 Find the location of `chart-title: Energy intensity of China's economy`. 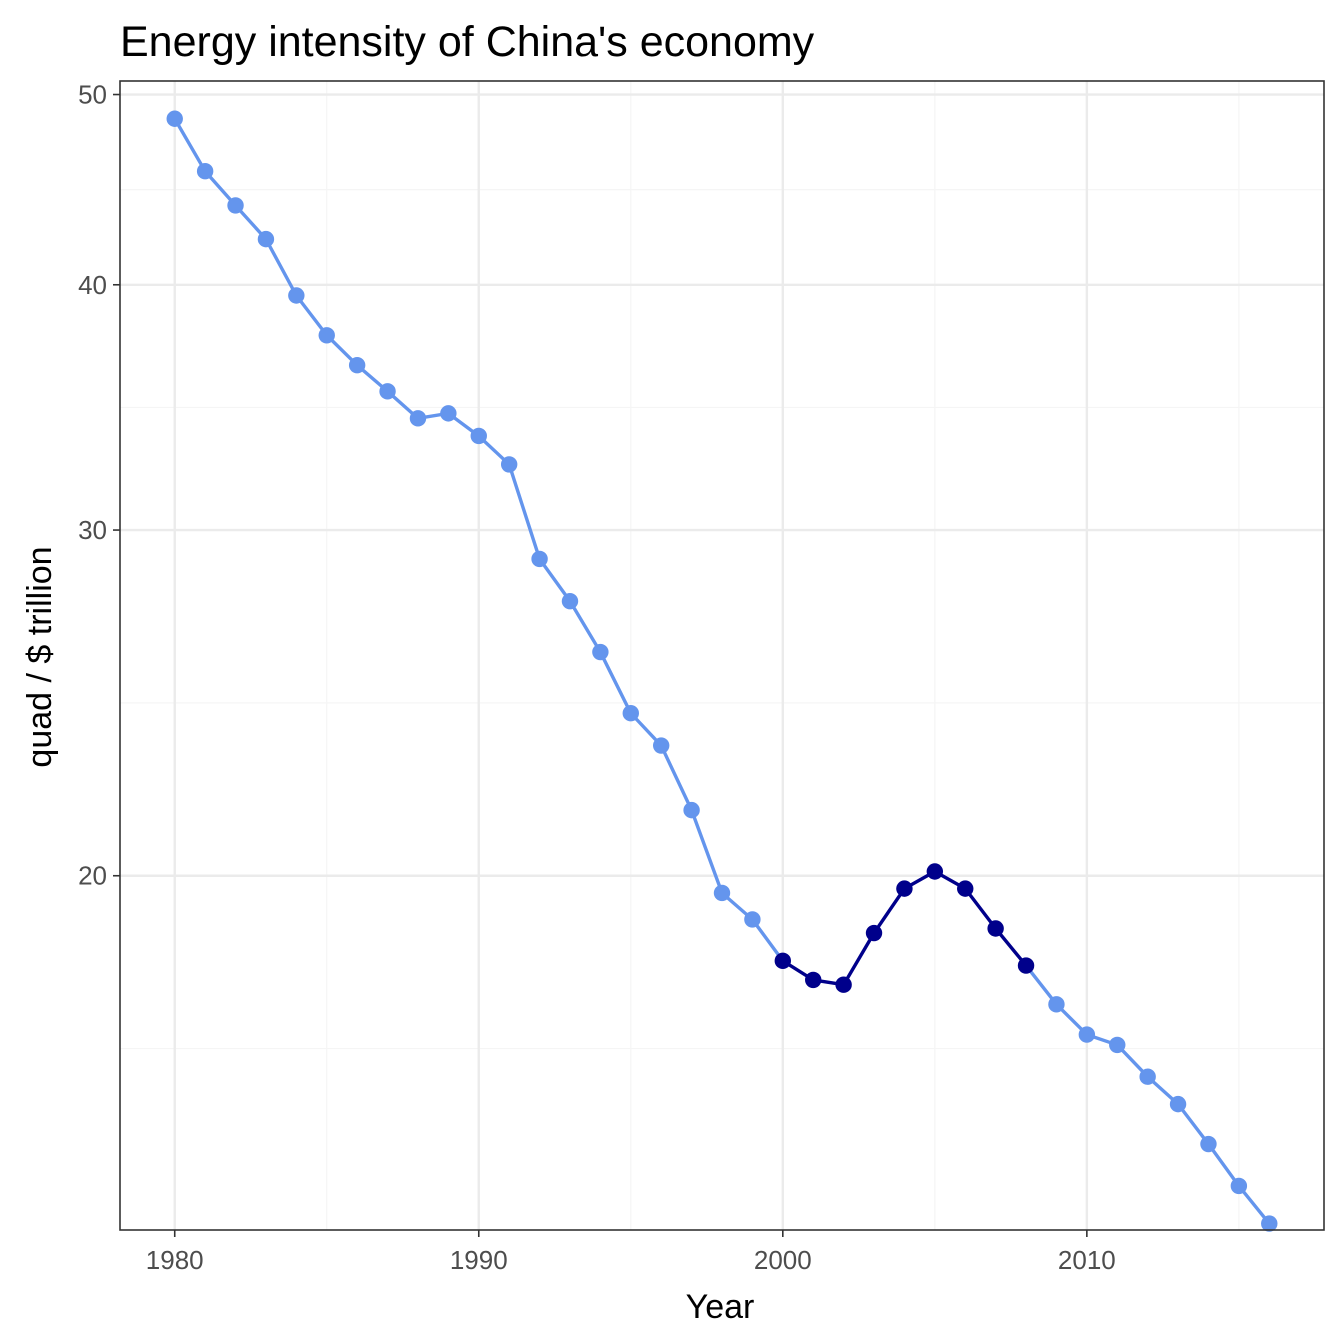

chart-title: Energy intensity of China's economy is located at coordinates (467, 42).